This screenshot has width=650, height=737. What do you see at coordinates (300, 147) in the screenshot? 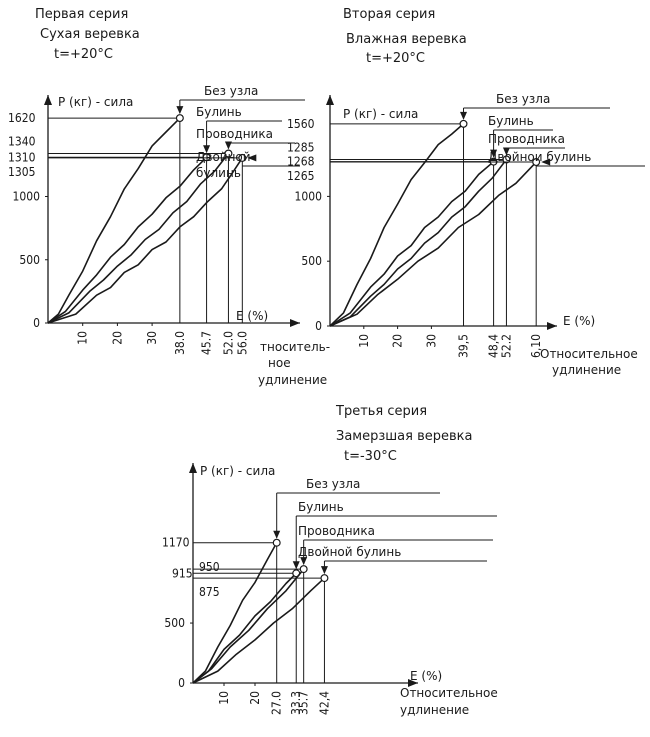
I see `break-y-label: 1285` at bounding box center [300, 147].